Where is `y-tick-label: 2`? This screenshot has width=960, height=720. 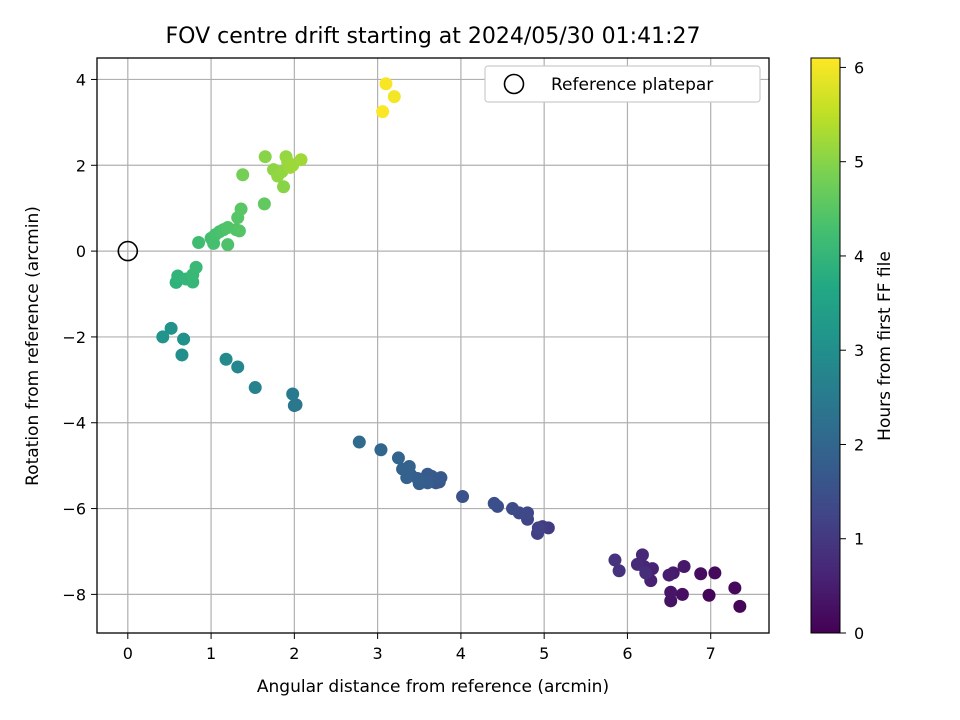 y-tick-label: 2 is located at coordinates (81, 165).